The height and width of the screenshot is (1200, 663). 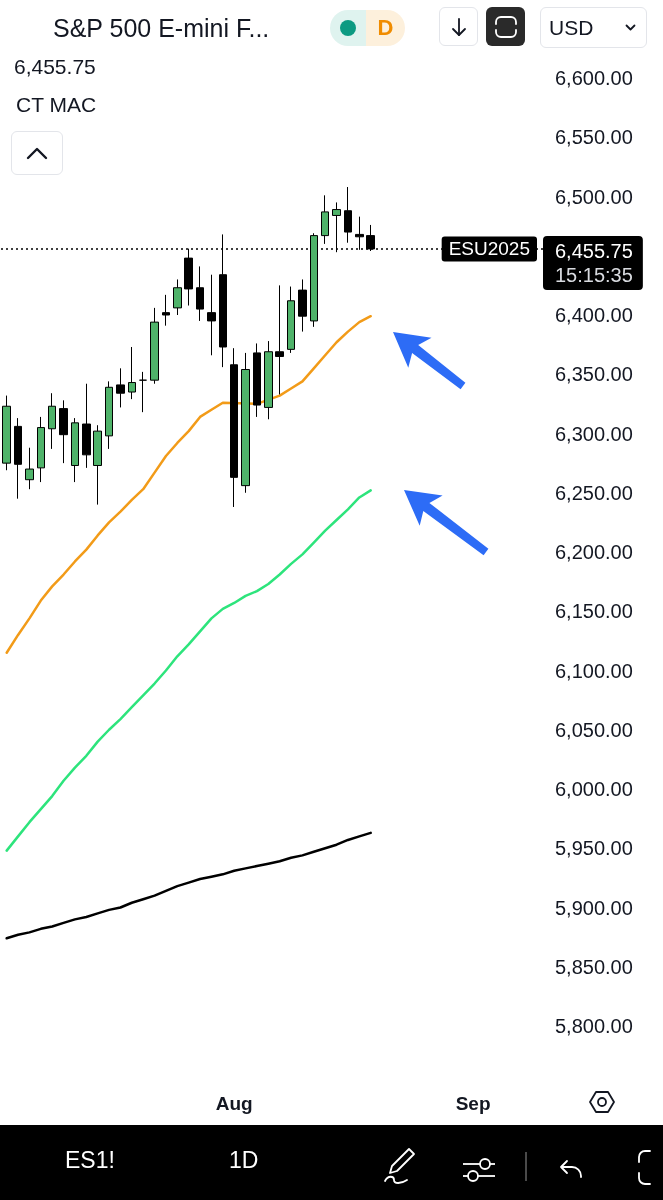 What do you see at coordinates (594, 670) in the screenshot?
I see `y-tick-label: 6,100.00` at bounding box center [594, 670].